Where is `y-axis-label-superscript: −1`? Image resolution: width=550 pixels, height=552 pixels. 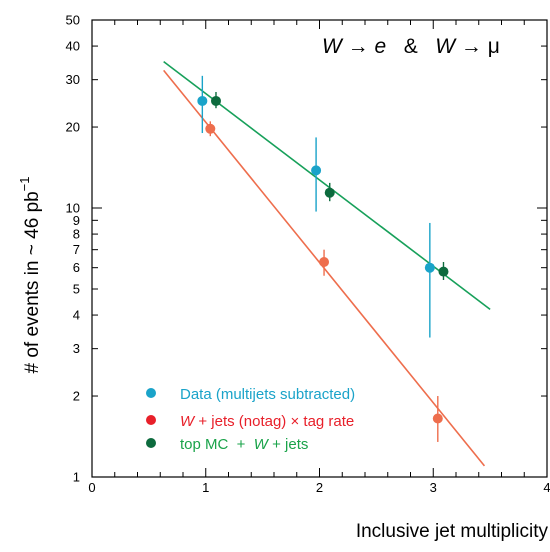 y-axis-label-superscript: −1 is located at coordinates (24, 183).